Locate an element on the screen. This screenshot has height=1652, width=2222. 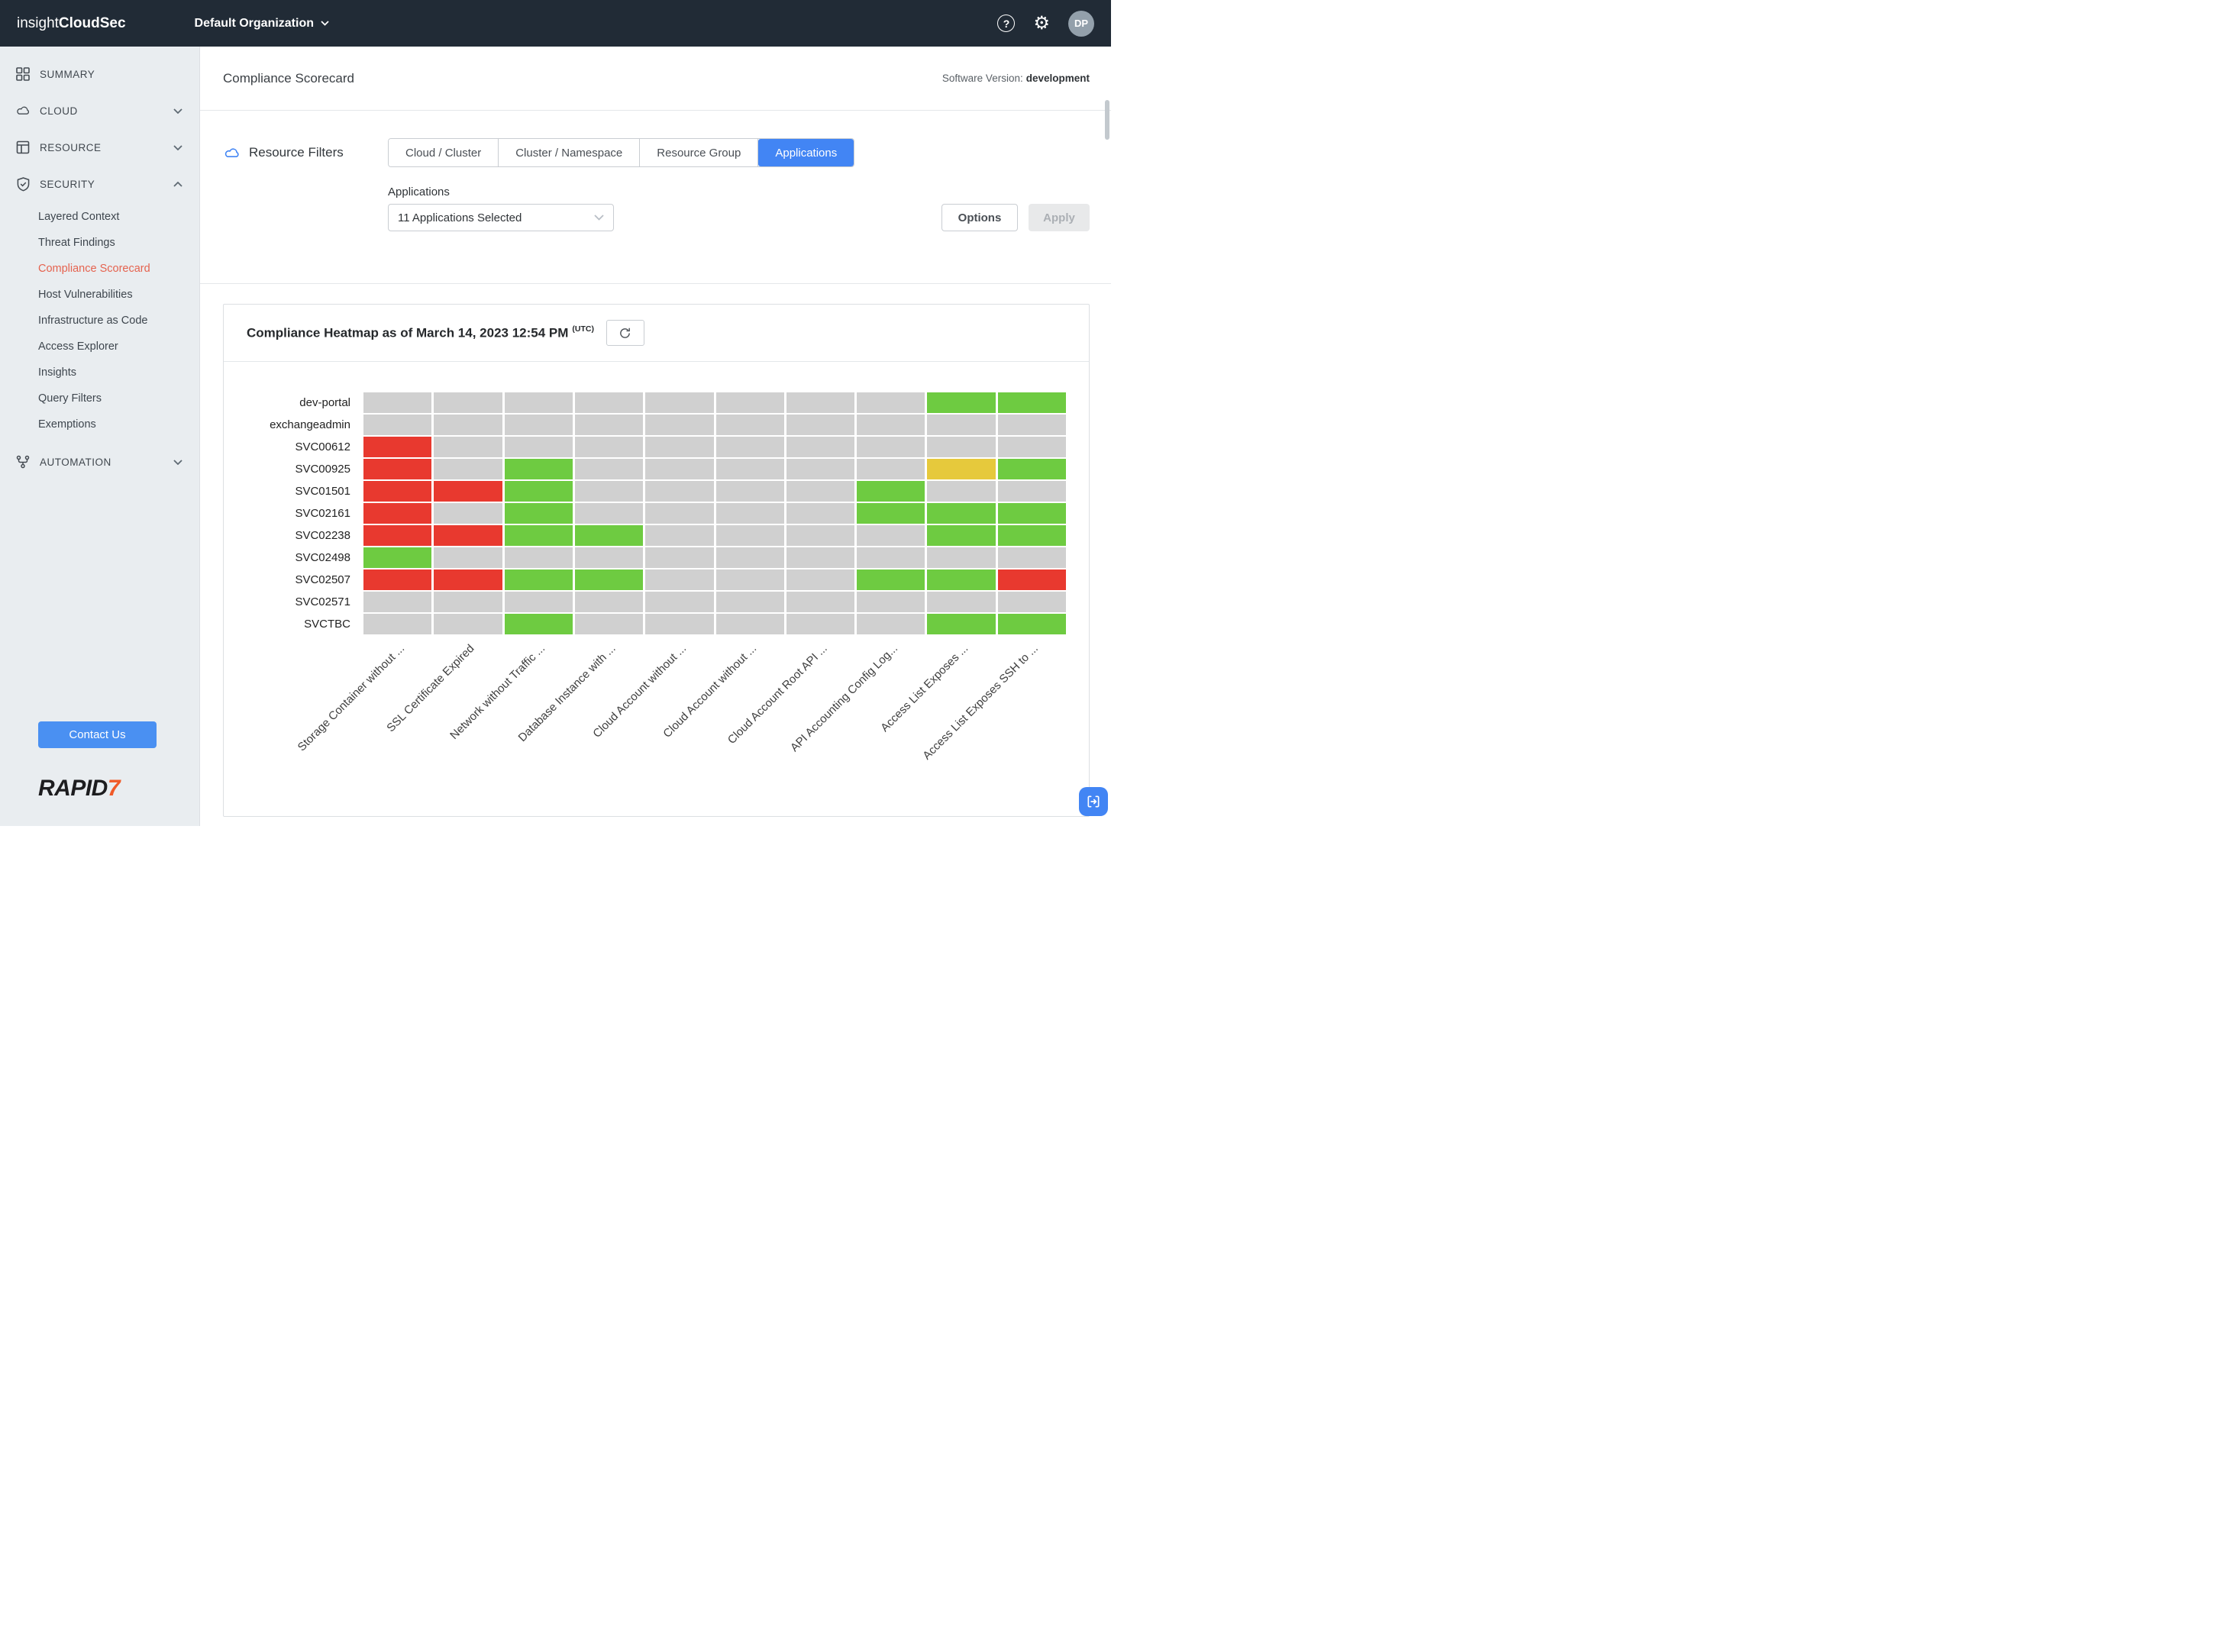
heatmap-cell-svc02238-col2 is located at coordinates (468, 535).